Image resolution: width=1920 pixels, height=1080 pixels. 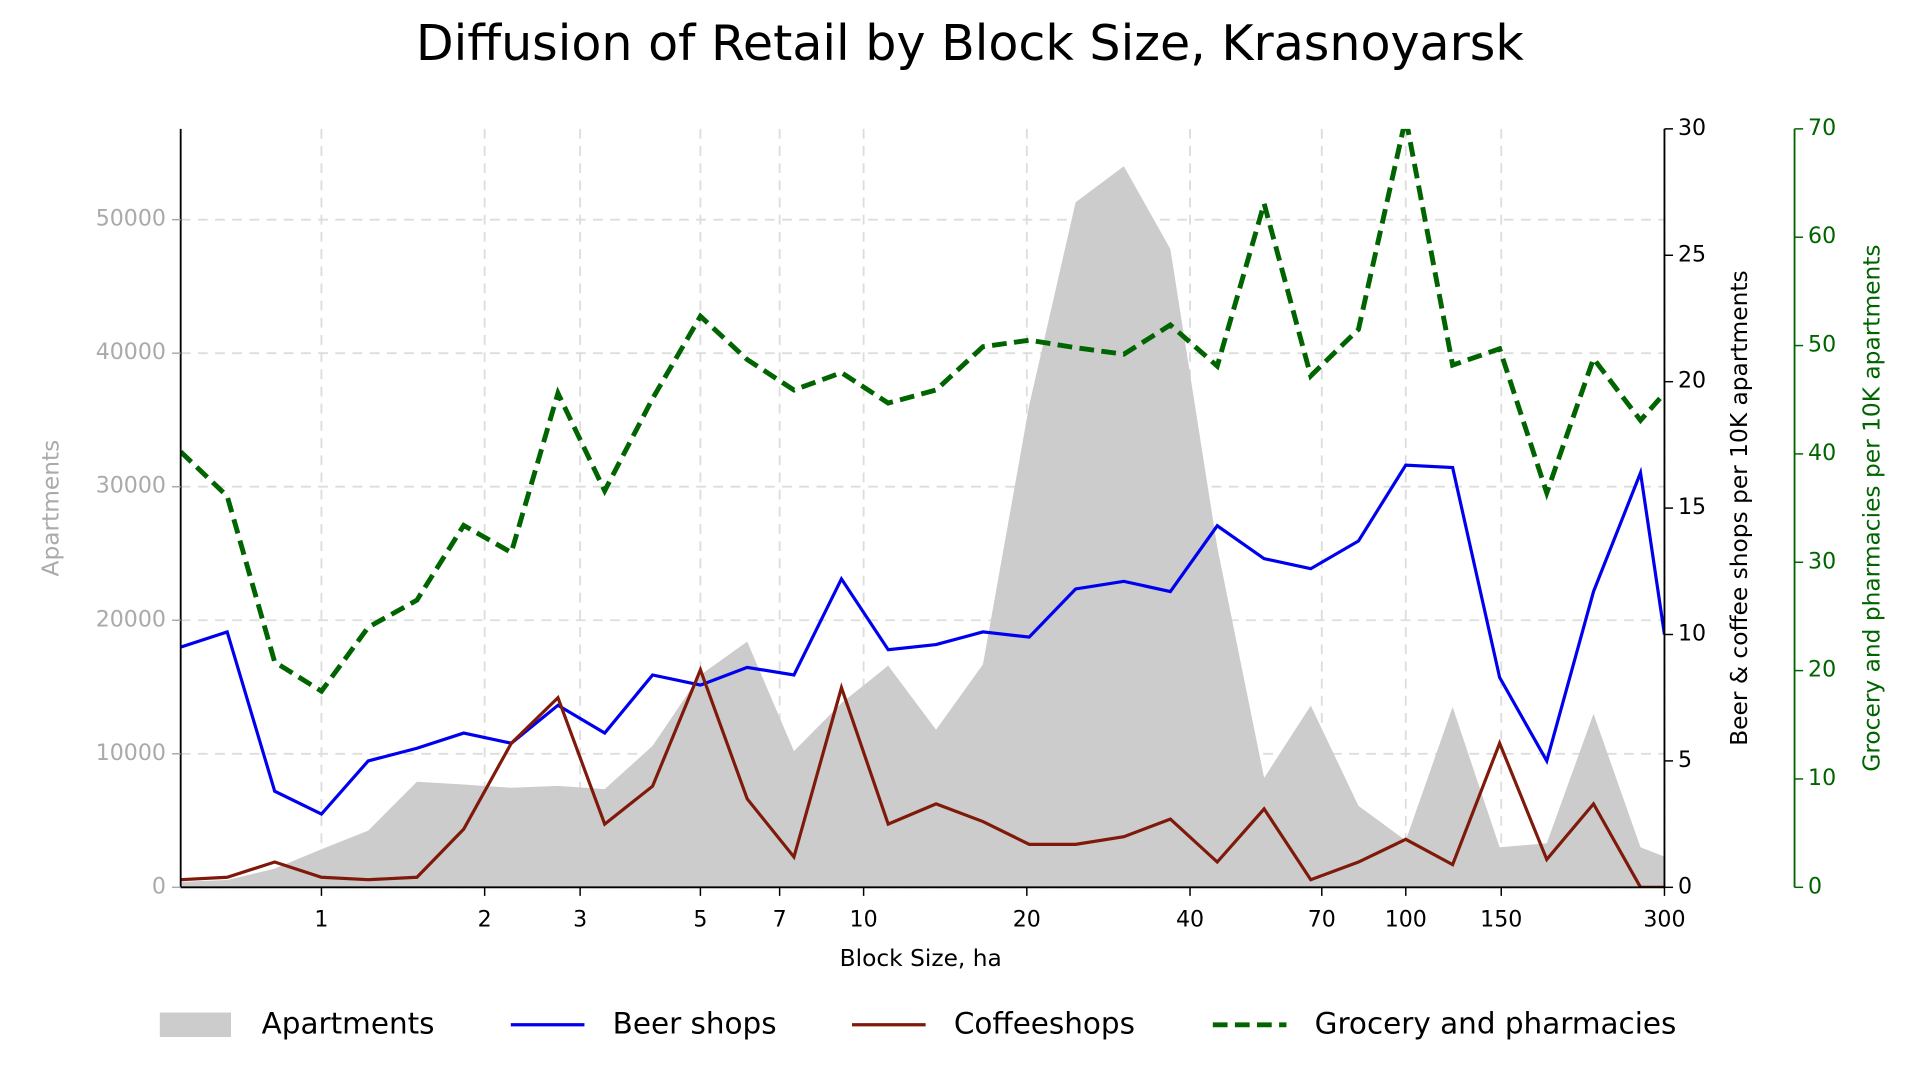 I want to click on legend-swatch, so click(x=195, y=1025).